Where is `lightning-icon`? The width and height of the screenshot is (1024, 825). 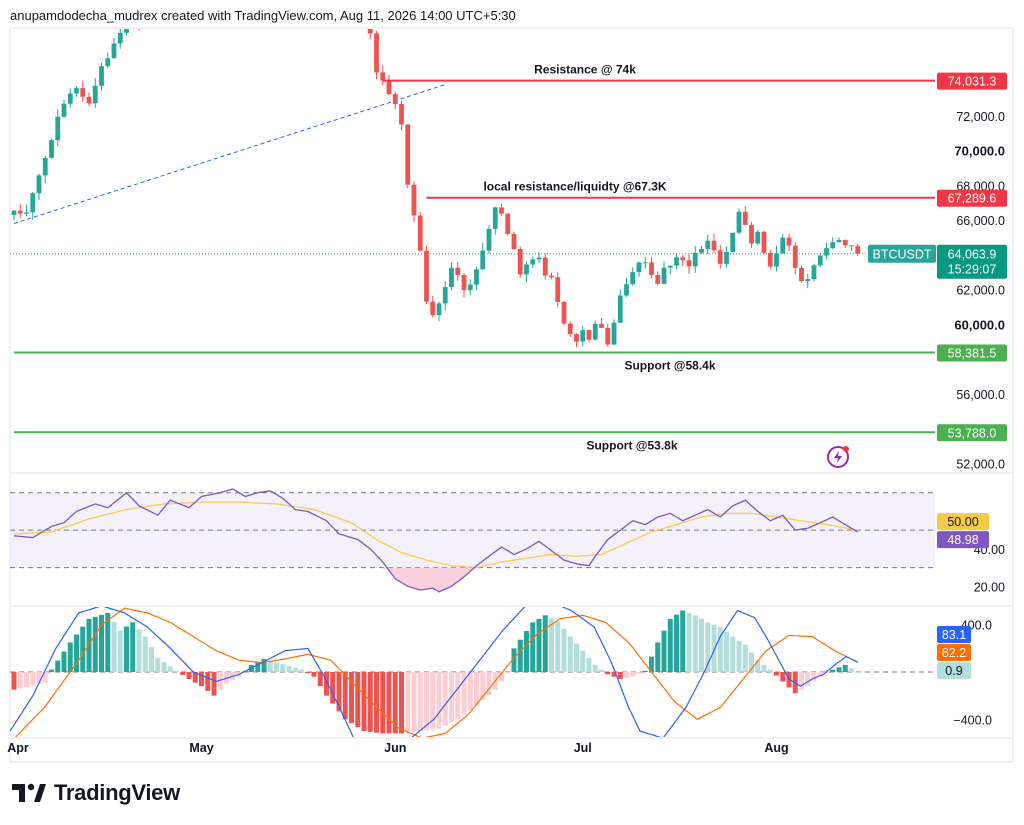
lightning-icon is located at coordinates (838, 457).